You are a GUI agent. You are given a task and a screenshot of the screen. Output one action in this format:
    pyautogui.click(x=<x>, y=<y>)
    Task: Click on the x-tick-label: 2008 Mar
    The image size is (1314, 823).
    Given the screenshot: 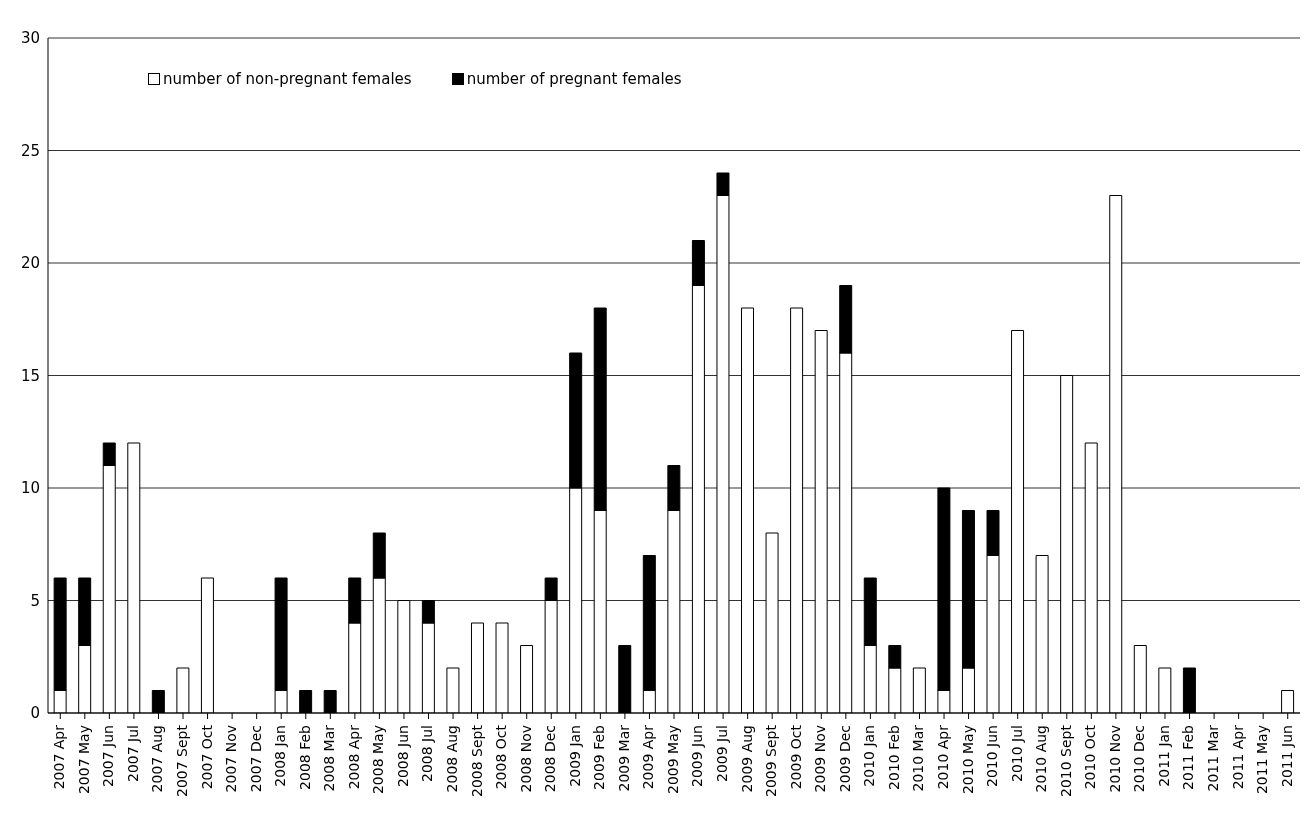 What is the action you would take?
    pyautogui.click(x=329, y=758)
    